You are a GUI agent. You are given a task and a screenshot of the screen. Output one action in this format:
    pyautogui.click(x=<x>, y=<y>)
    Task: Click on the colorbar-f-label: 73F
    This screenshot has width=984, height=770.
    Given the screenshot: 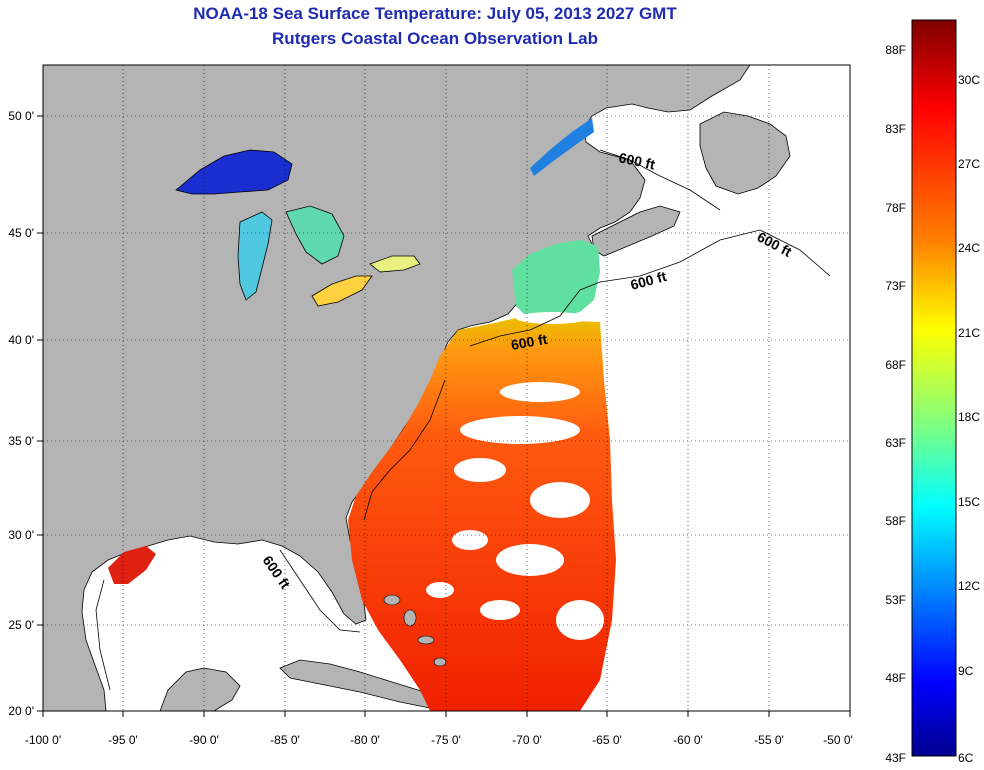 What is the action you would take?
    pyautogui.click(x=895, y=286)
    